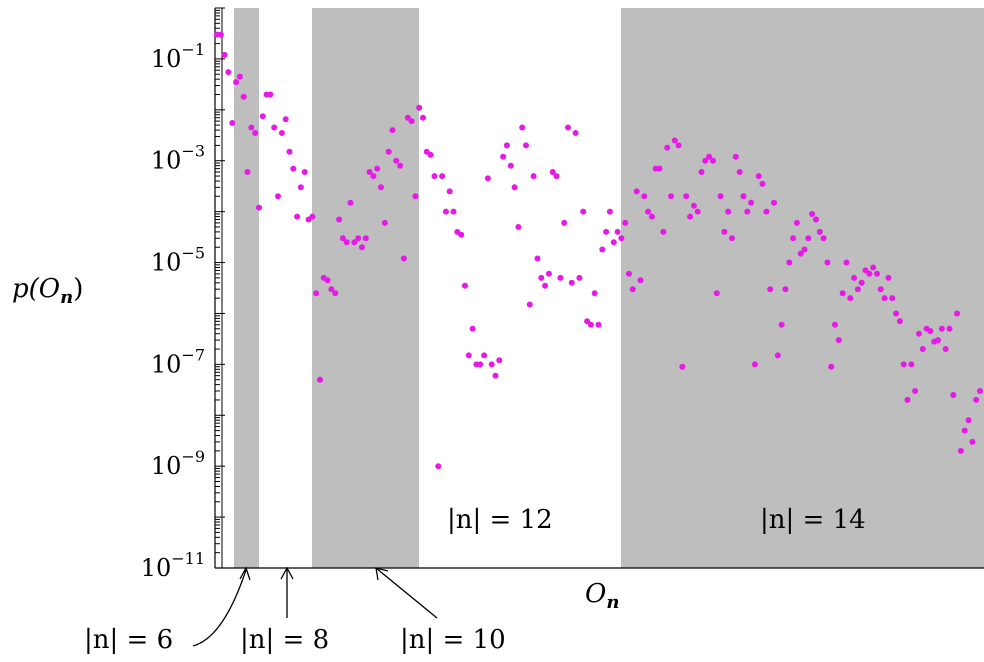 Image resolution: width=984 pixels, height=662 pixels. Describe the element at coordinates (128, 640) in the screenshot. I see `arrow-label-n6: |n| = 6` at that location.